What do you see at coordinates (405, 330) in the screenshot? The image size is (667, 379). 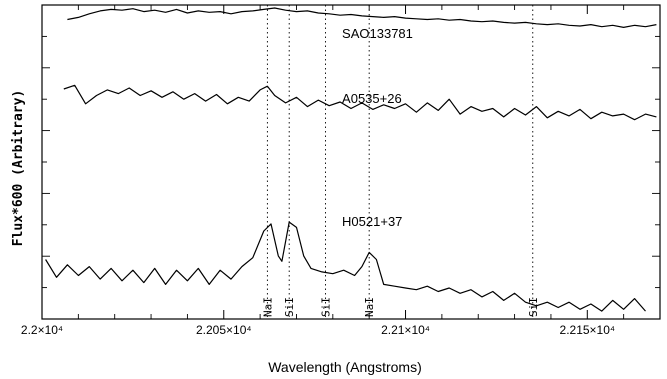 I see `x-tick-label: 2.21×10⁴` at bounding box center [405, 330].